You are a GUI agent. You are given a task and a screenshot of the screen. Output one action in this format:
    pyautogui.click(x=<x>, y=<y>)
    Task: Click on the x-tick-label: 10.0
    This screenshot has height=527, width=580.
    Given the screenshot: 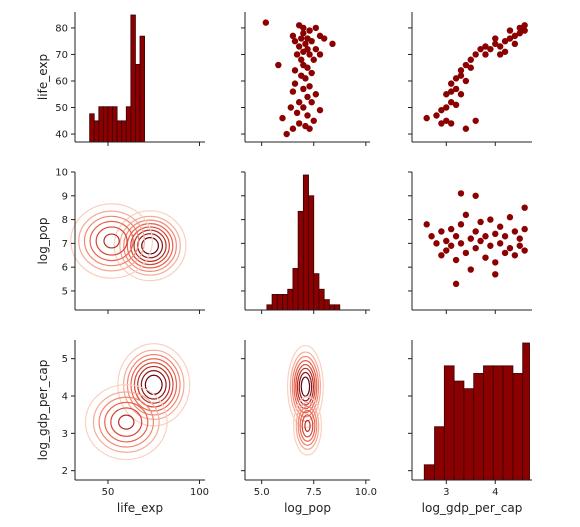 What is the action you would take?
    pyautogui.click(x=366, y=492)
    